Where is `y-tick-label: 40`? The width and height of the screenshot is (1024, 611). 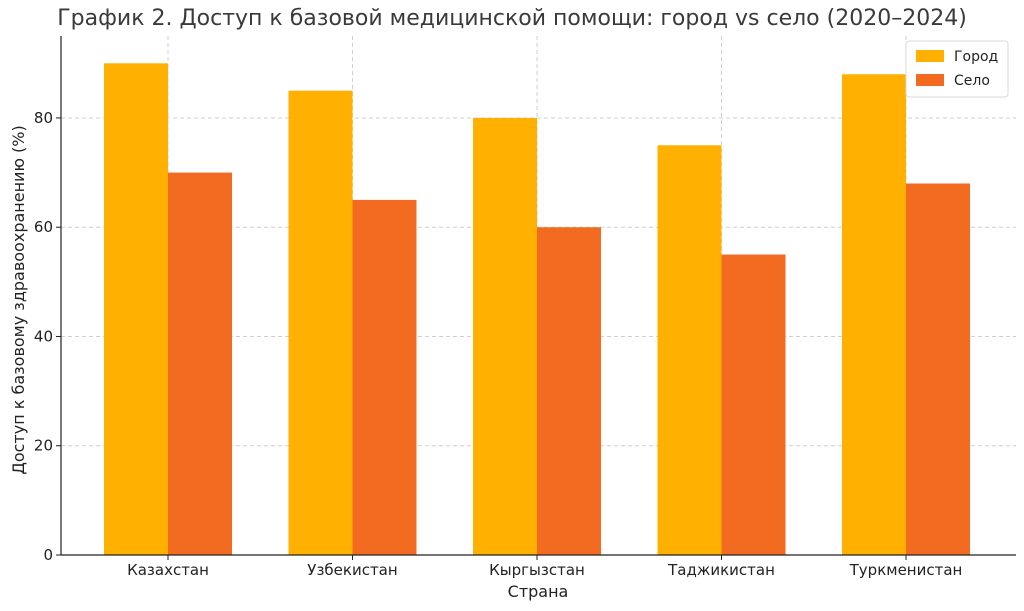 y-tick-label: 40 is located at coordinates (43, 336).